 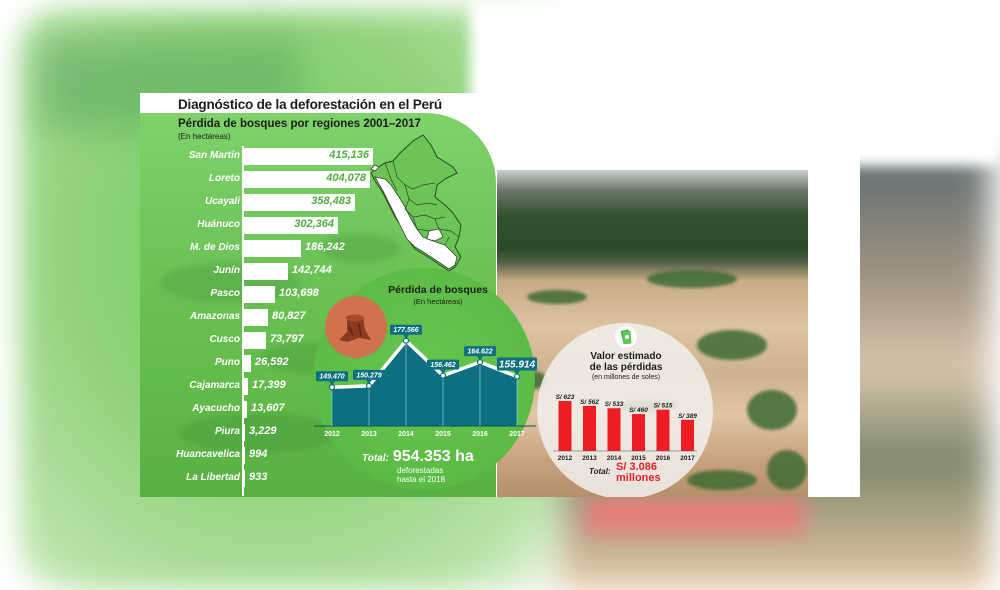 What do you see at coordinates (406, 434) in the screenshot?
I see `x-axis-label: 2014` at bounding box center [406, 434].